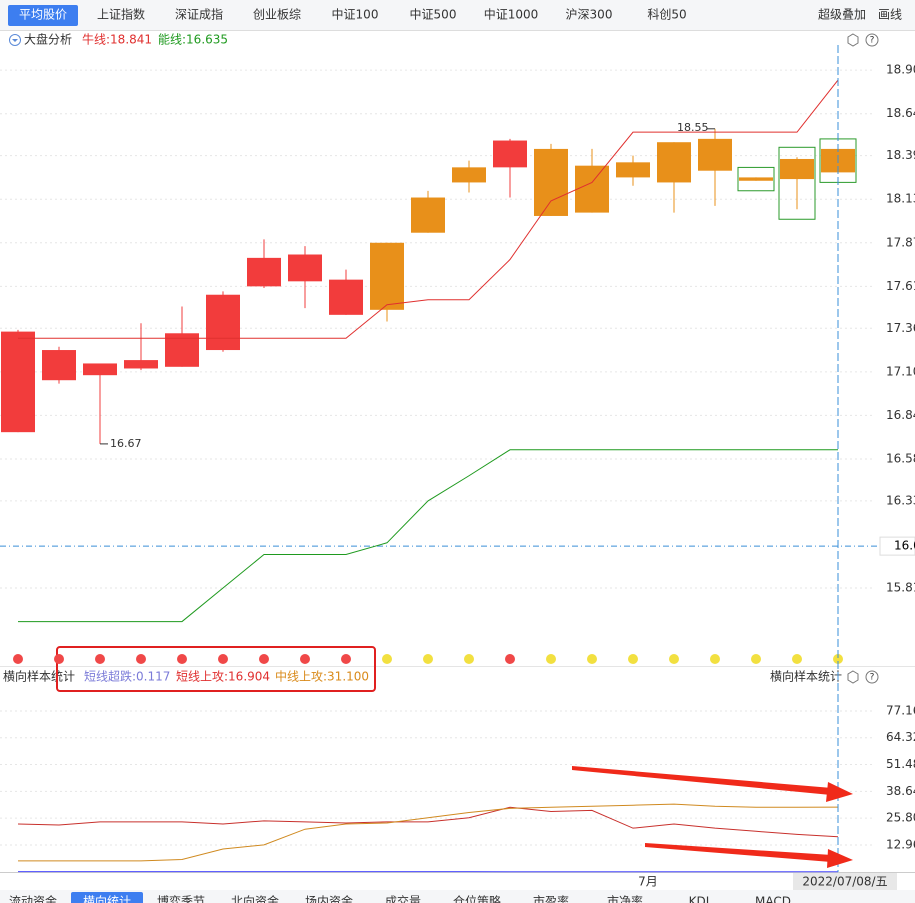 The image size is (915, 903). I want to click on tool-button: 画线, so click(890, 15).